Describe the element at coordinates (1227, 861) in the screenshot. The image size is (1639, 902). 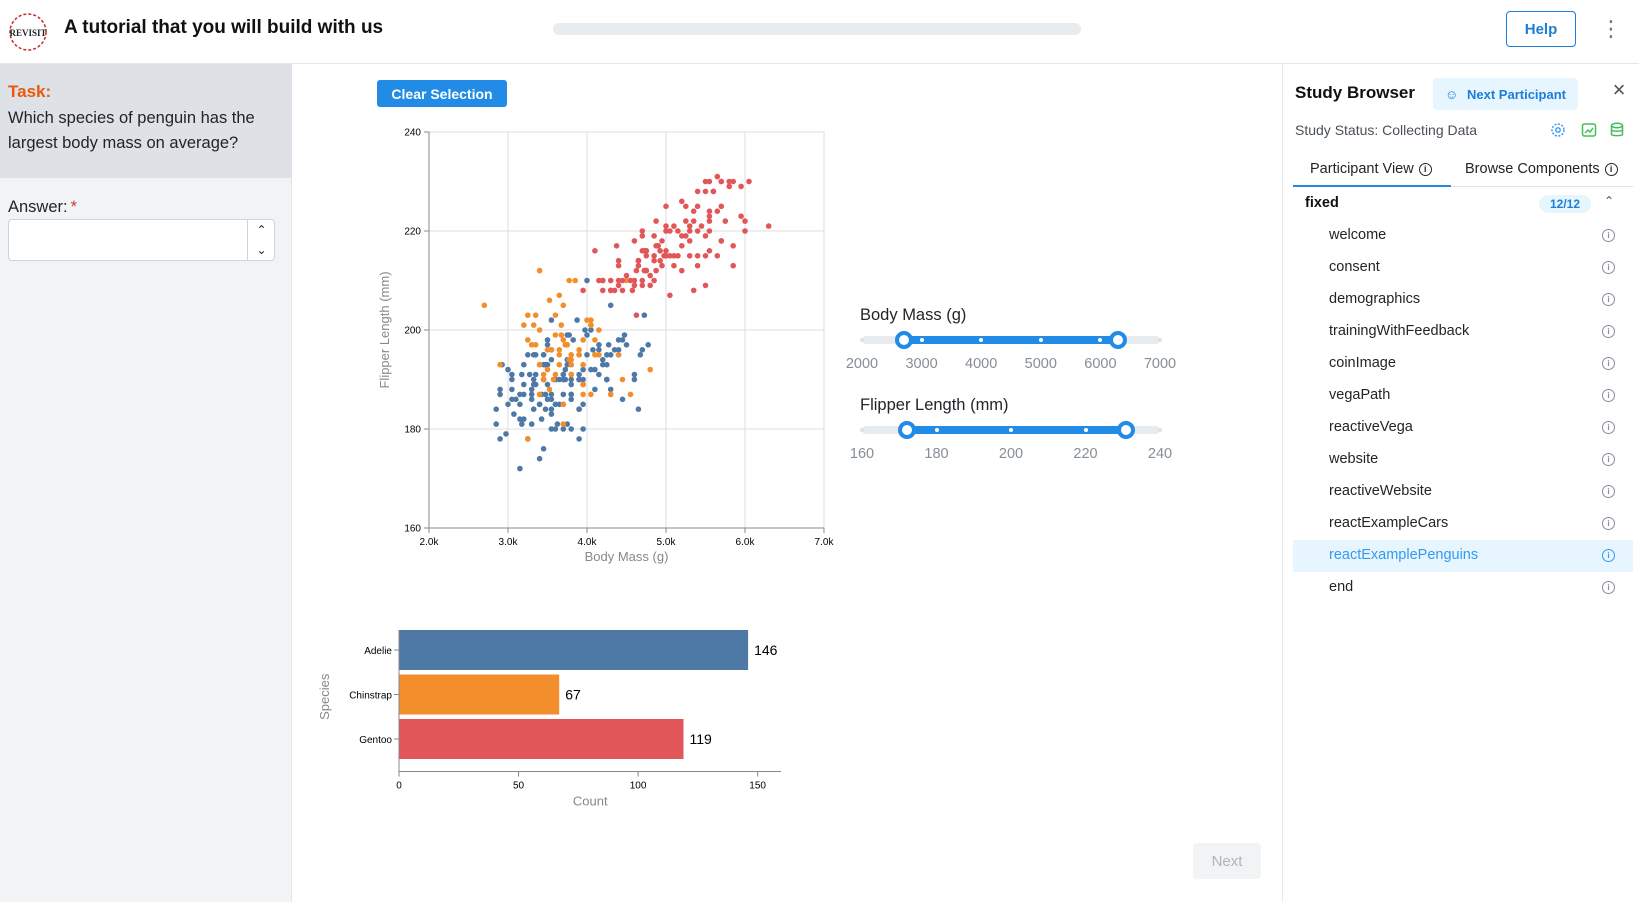
I see `next-button: Next` at that location.